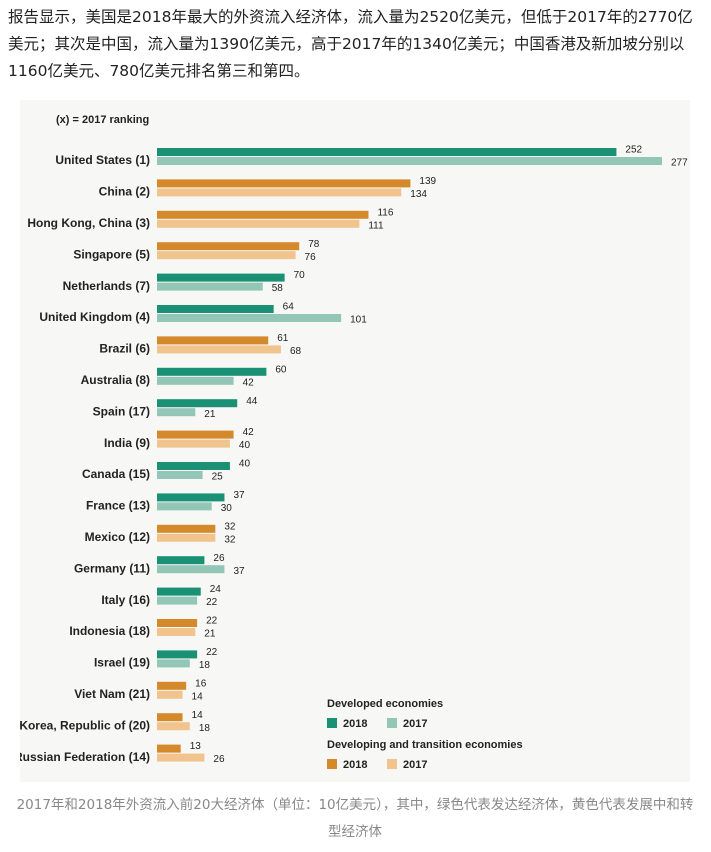 The height and width of the screenshot is (852, 711). Describe the element at coordinates (385, 212) in the screenshot. I see `value-label: 116` at that location.